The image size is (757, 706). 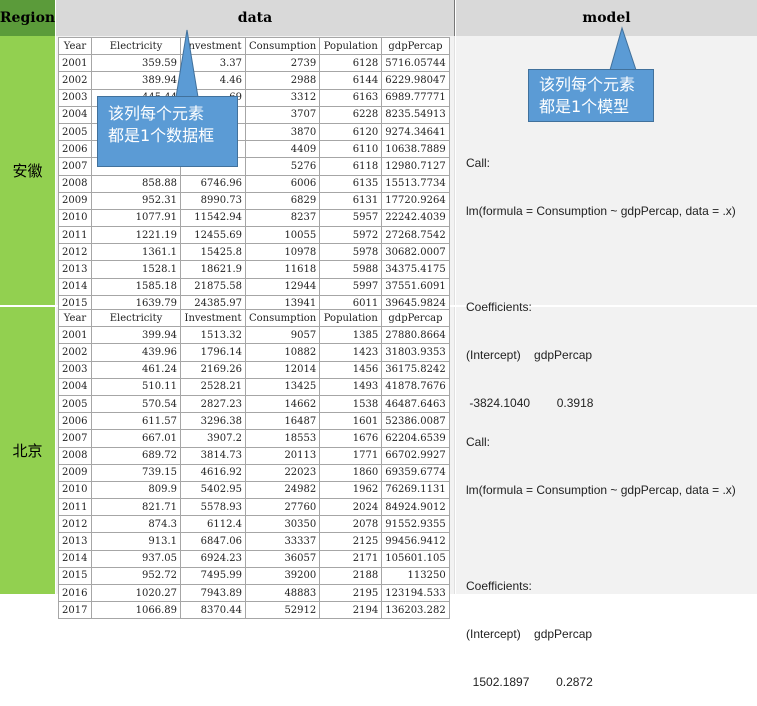 What do you see at coordinates (213, 507) in the screenshot?
I see `table-cell: 5578.93` at bounding box center [213, 507].